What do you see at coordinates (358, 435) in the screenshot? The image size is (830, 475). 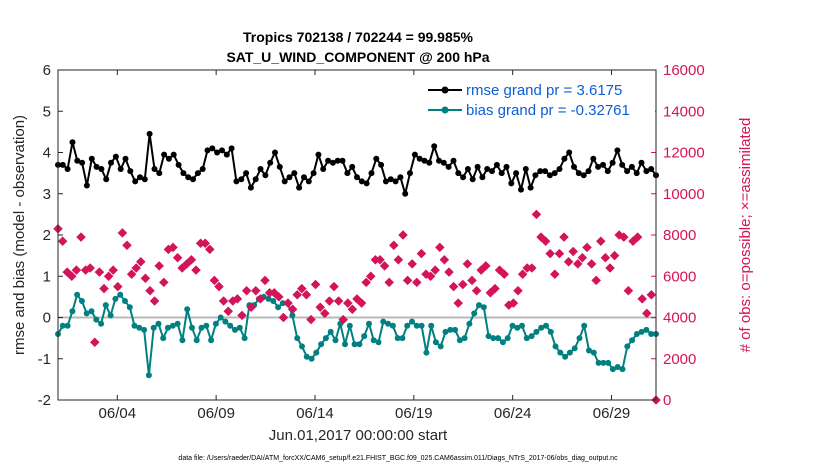 I see `x-axis-label: Jun.01,2017 00:00:00 start` at bounding box center [358, 435].